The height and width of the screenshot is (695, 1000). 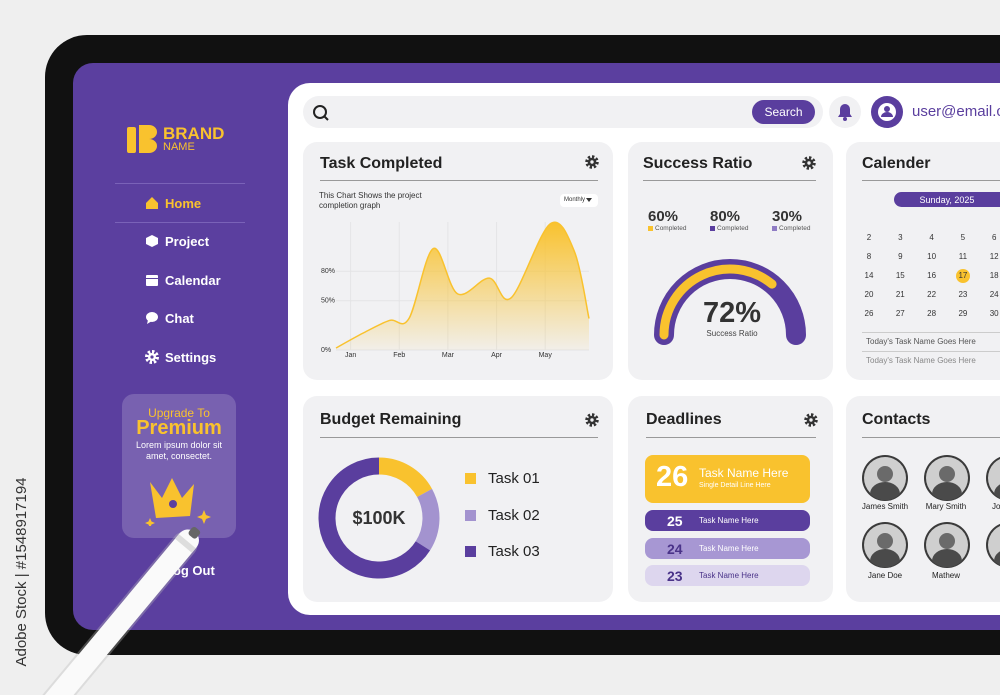 I want to click on calendar-day: 30, so click(x=994, y=313).